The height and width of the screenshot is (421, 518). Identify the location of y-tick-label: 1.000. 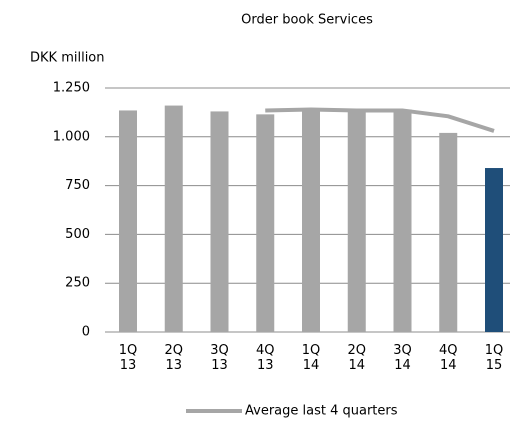
(71, 136).